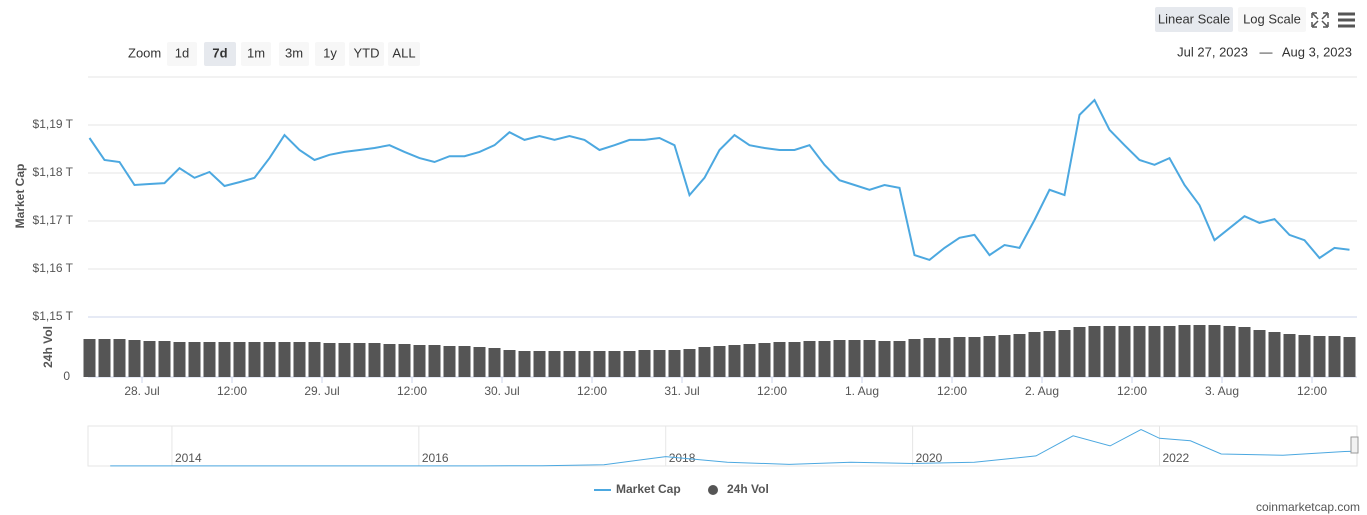 This screenshot has height=515, width=1367. Describe the element at coordinates (144, 52) in the screenshot. I see `zoom-label: Zoom` at that location.